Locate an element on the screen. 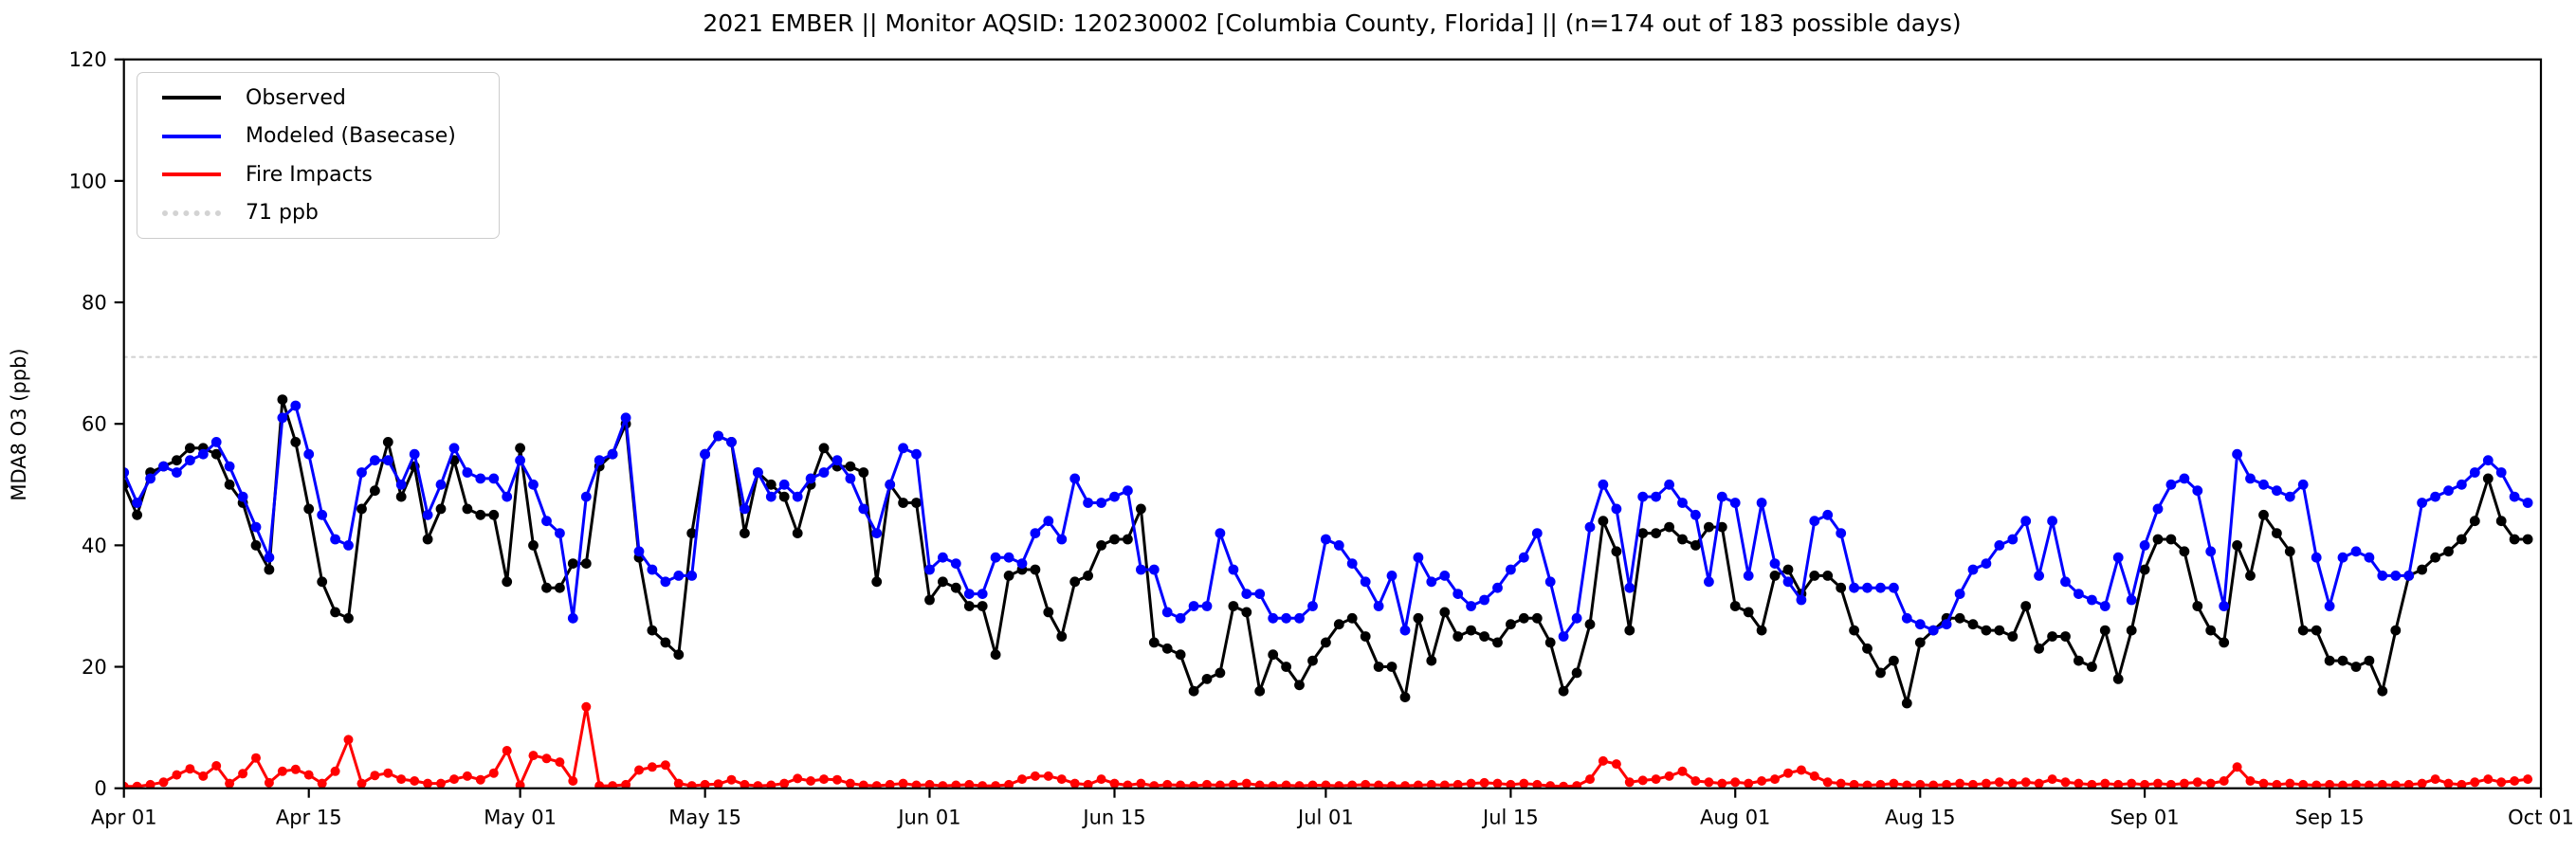  legend-label: Fire Impacts is located at coordinates (309, 174).